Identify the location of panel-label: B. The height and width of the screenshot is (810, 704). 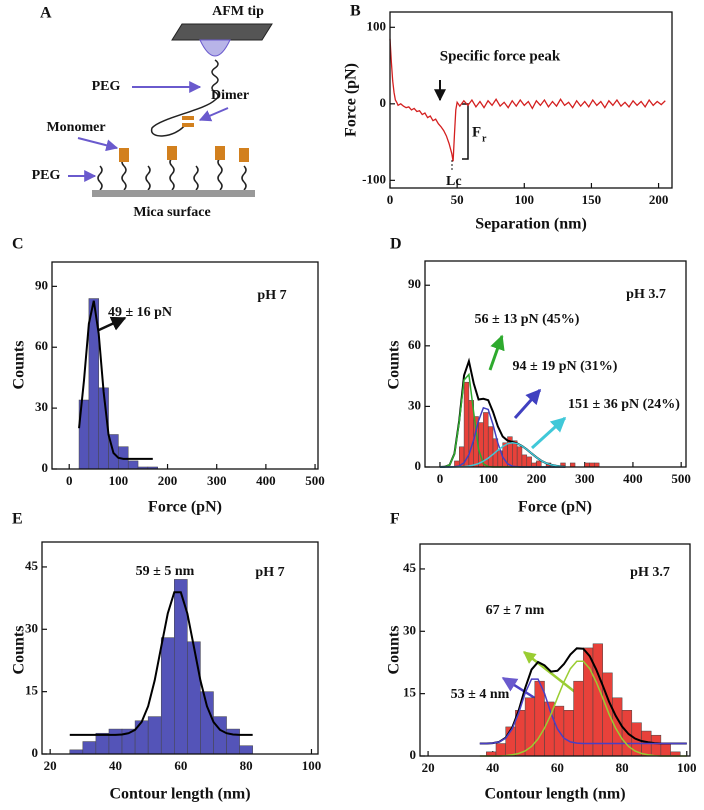
(355, 11).